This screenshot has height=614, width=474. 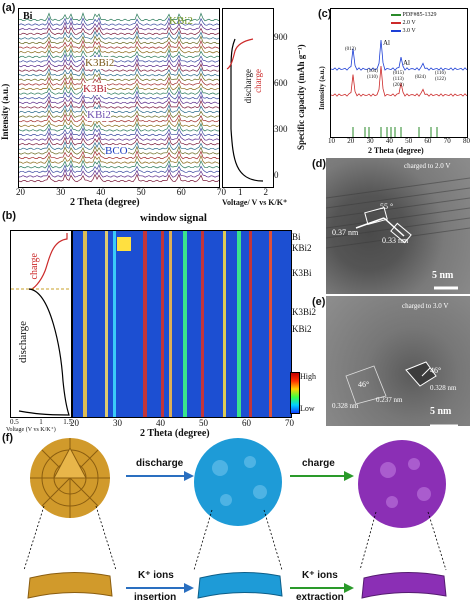 I want to click on legend-3v: 3.0 V, so click(x=409, y=31).